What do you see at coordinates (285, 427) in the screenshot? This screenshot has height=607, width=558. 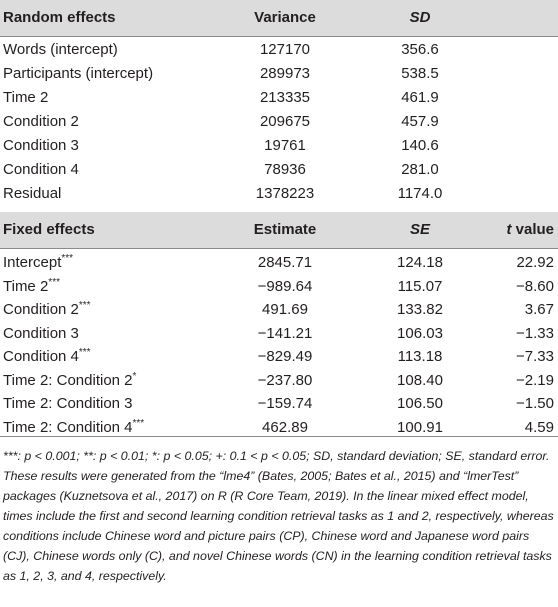 I see `estimate-cell: 462.89` at bounding box center [285, 427].